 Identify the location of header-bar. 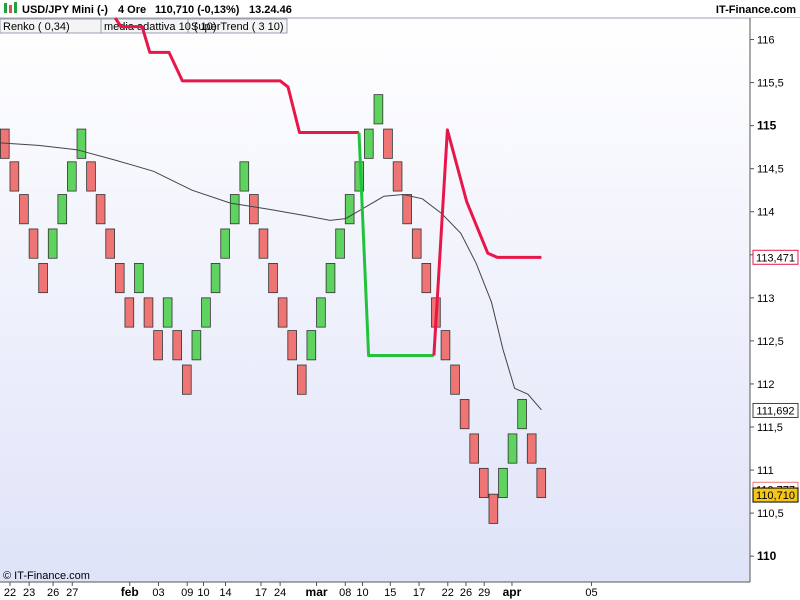
(400, 9).